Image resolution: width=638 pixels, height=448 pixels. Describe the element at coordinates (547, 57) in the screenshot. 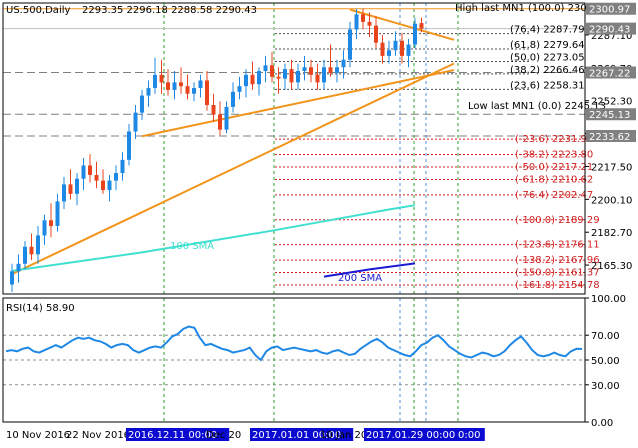

I see `fib-label: (50.0) 2273.05` at that location.